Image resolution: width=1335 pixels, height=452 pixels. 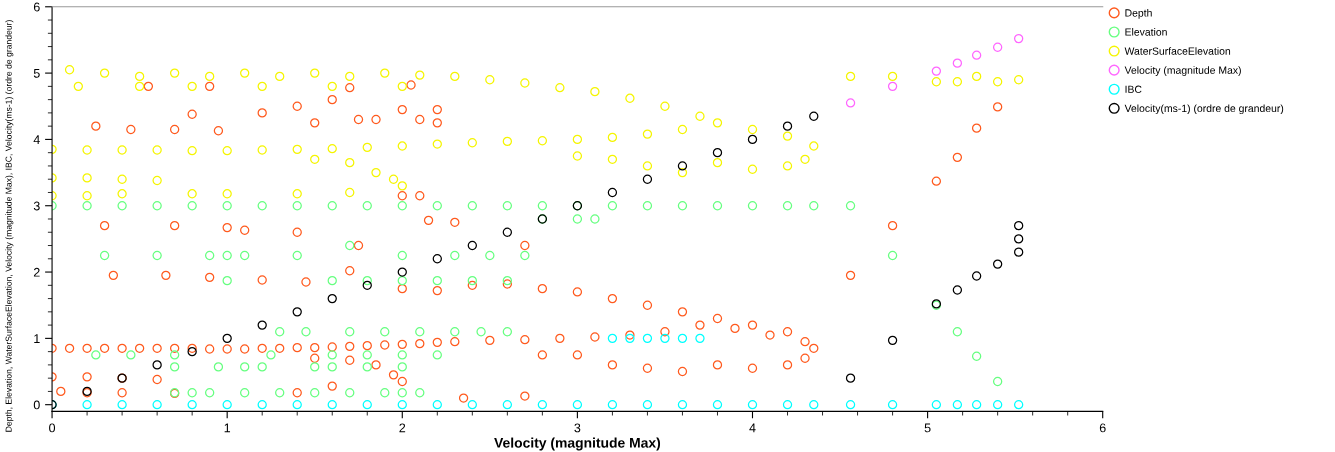 What do you see at coordinates (36, 405) in the screenshot?
I see `y-tick-label: 0` at bounding box center [36, 405].